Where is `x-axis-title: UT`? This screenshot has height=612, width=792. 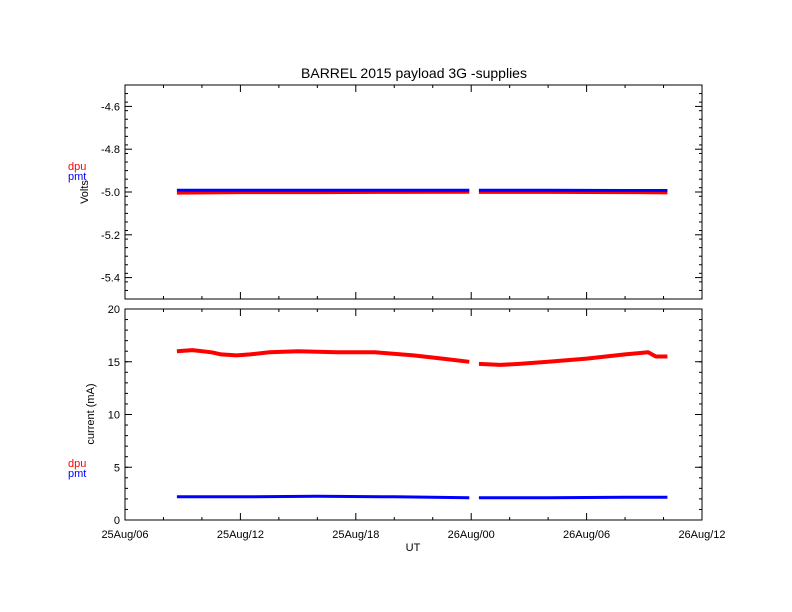 x-axis-title: UT is located at coordinates (413, 548).